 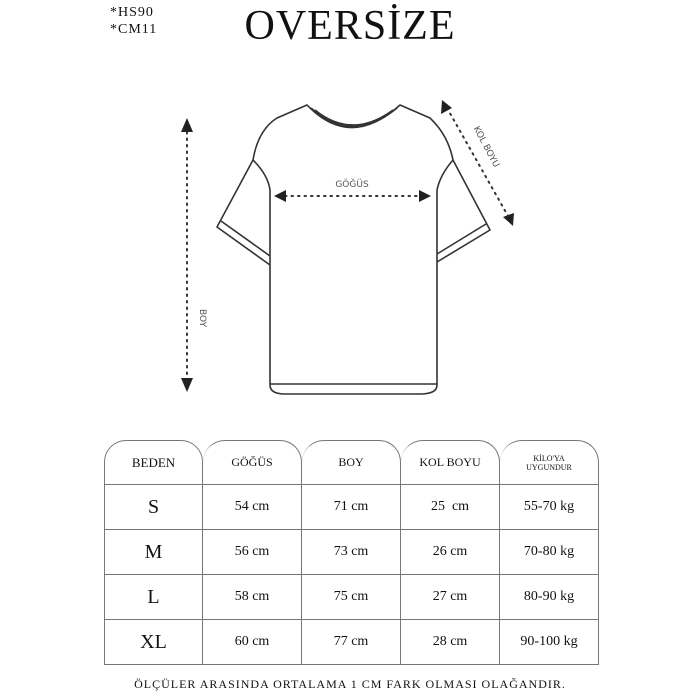 What do you see at coordinates (461, 239) in the screenshot?
I see `right-cuff` at bounding box center [461, 239].